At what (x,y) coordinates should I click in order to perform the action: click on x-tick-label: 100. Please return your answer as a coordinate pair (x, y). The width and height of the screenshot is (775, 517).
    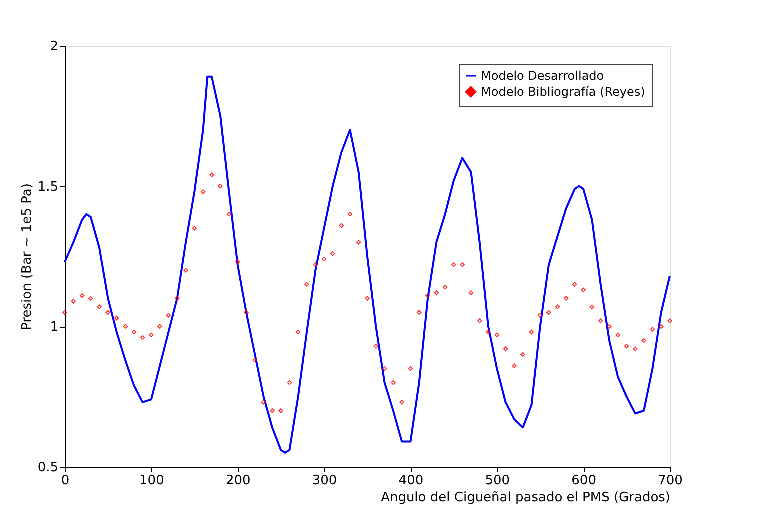
    Looking at the image, I should click on (152, 481).